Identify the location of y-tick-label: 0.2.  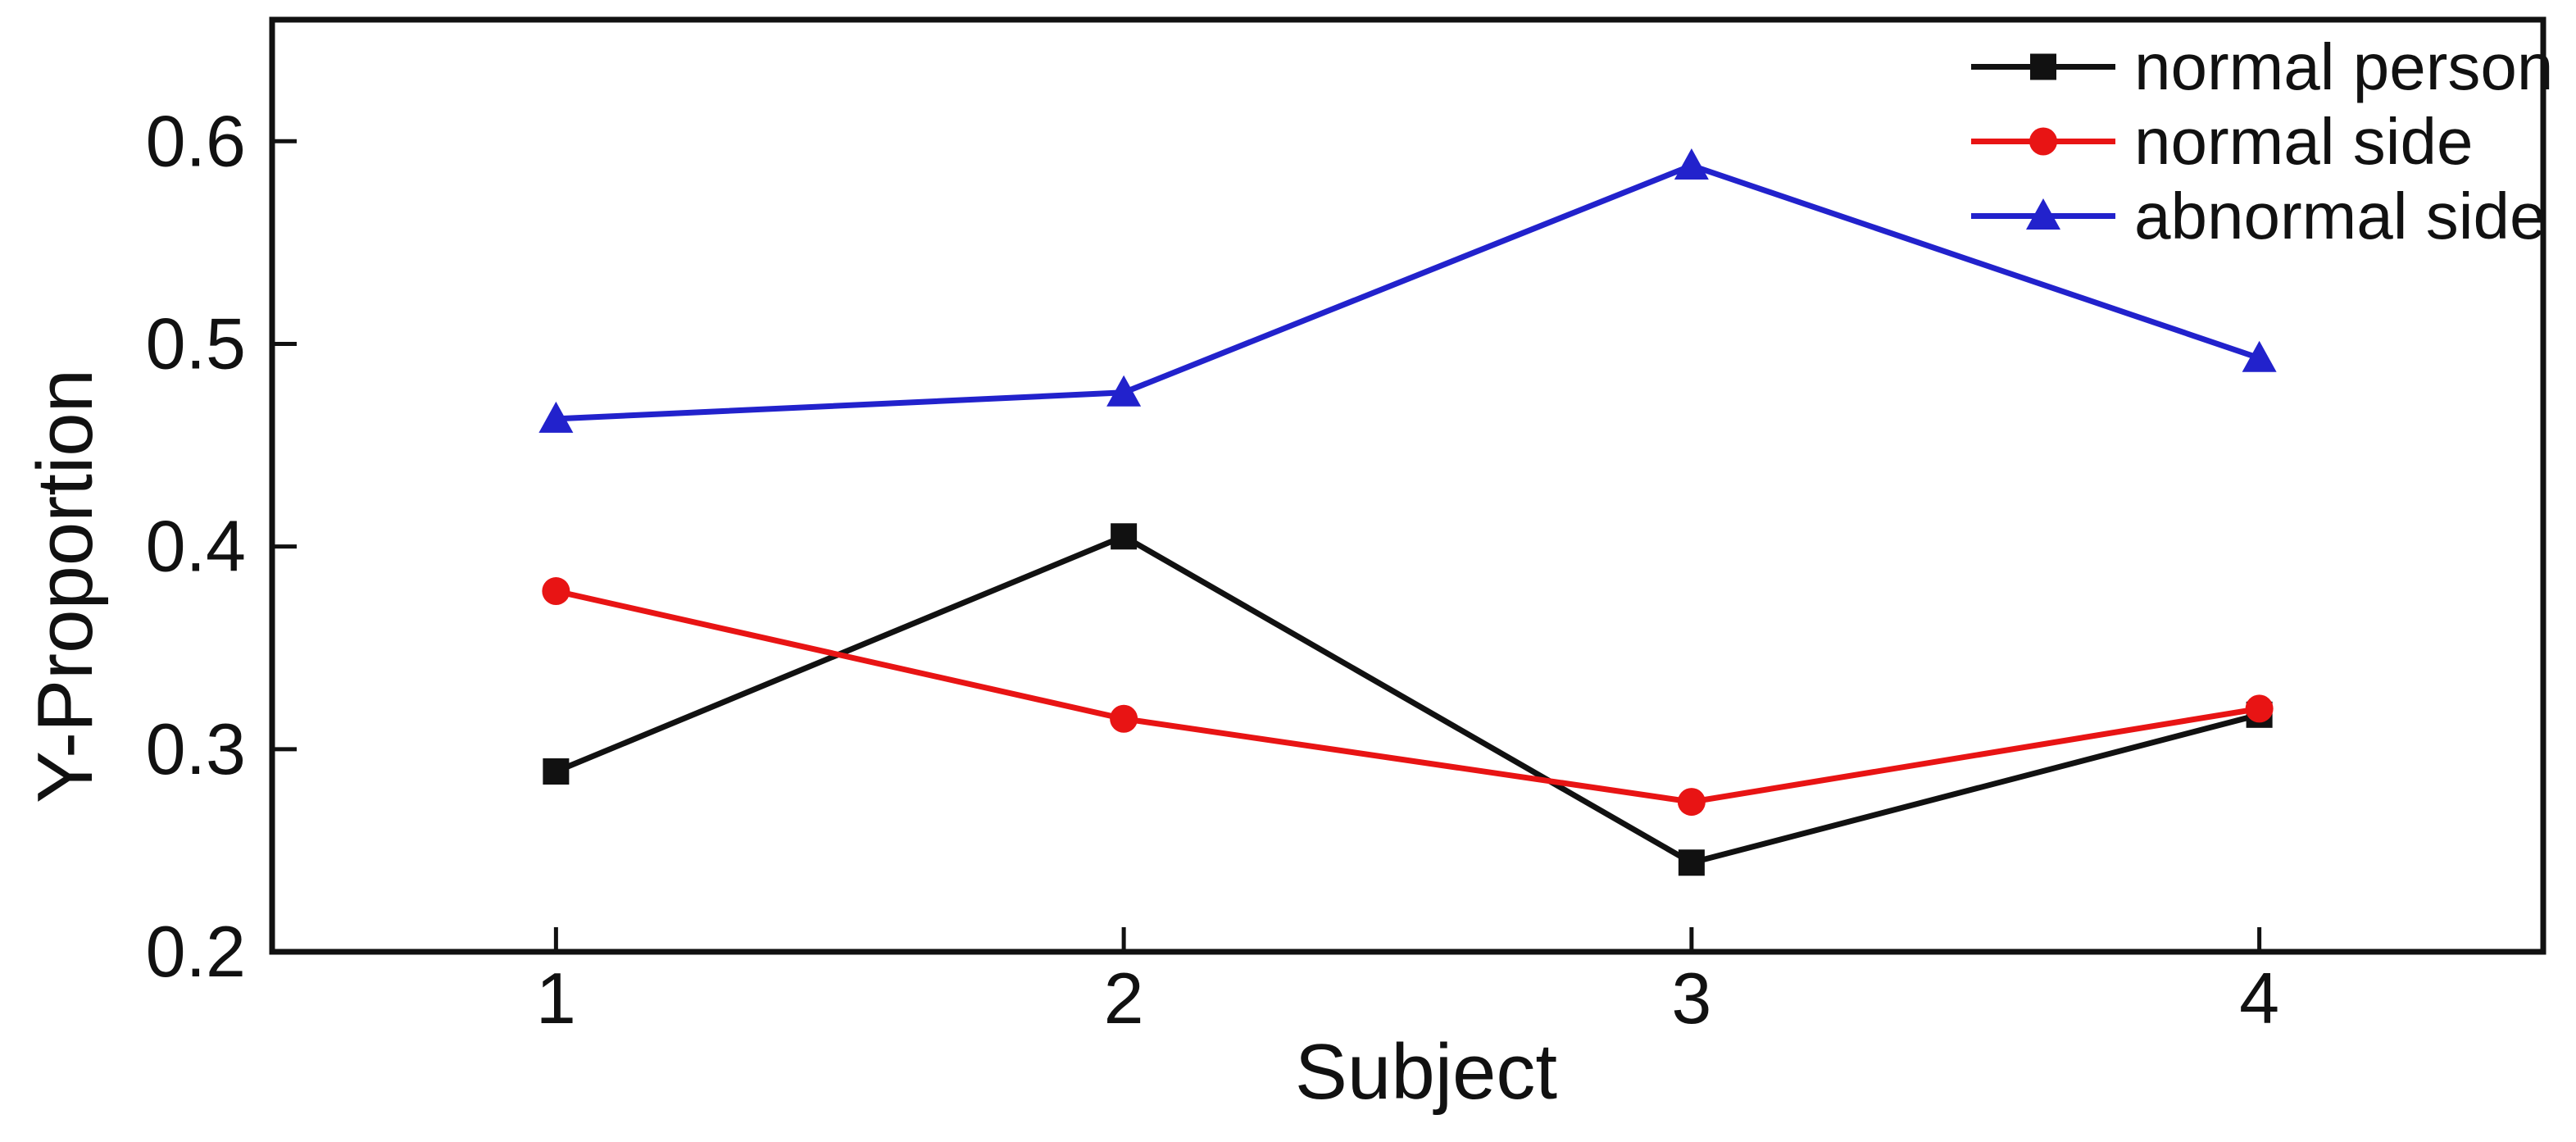
(196, 952).